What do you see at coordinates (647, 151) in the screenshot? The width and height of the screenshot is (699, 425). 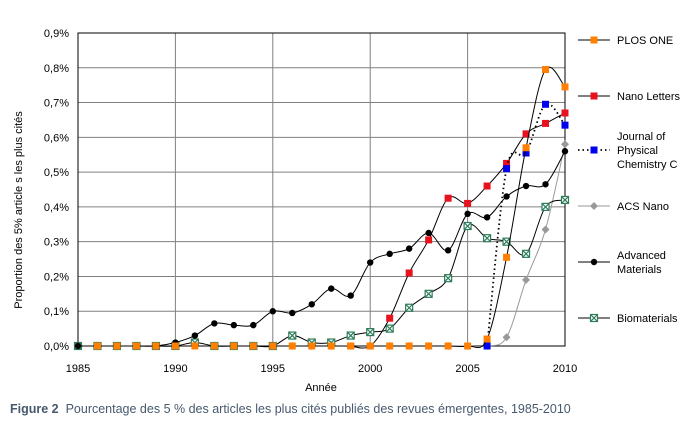 I see `legend-label: Journal of Physical Chemistry C` at bounding box center [647, 151].